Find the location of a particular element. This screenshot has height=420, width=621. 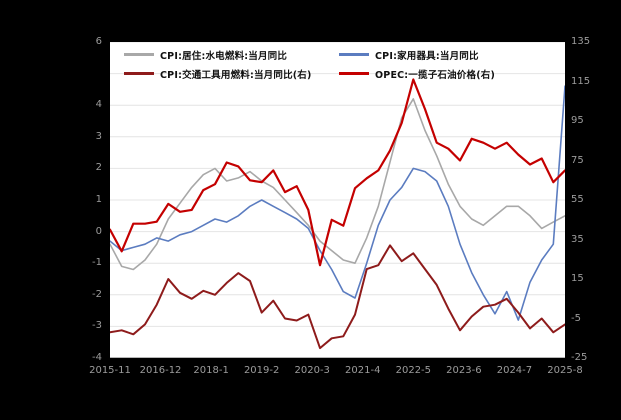

legend-item-opec-basket-price: OPEC:一揽子石油价格(右) is located at coordinates (446, 74).